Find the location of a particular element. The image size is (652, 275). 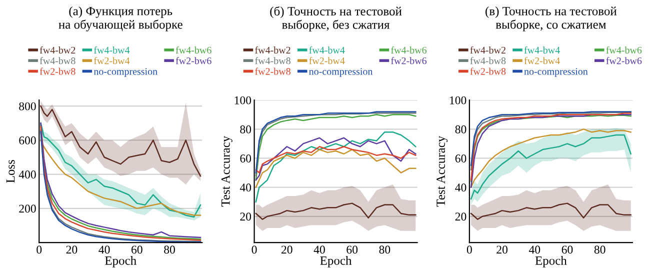

chart-title: (а) Функция потерь на обучающей выборке is located at coordinates (120, 19).